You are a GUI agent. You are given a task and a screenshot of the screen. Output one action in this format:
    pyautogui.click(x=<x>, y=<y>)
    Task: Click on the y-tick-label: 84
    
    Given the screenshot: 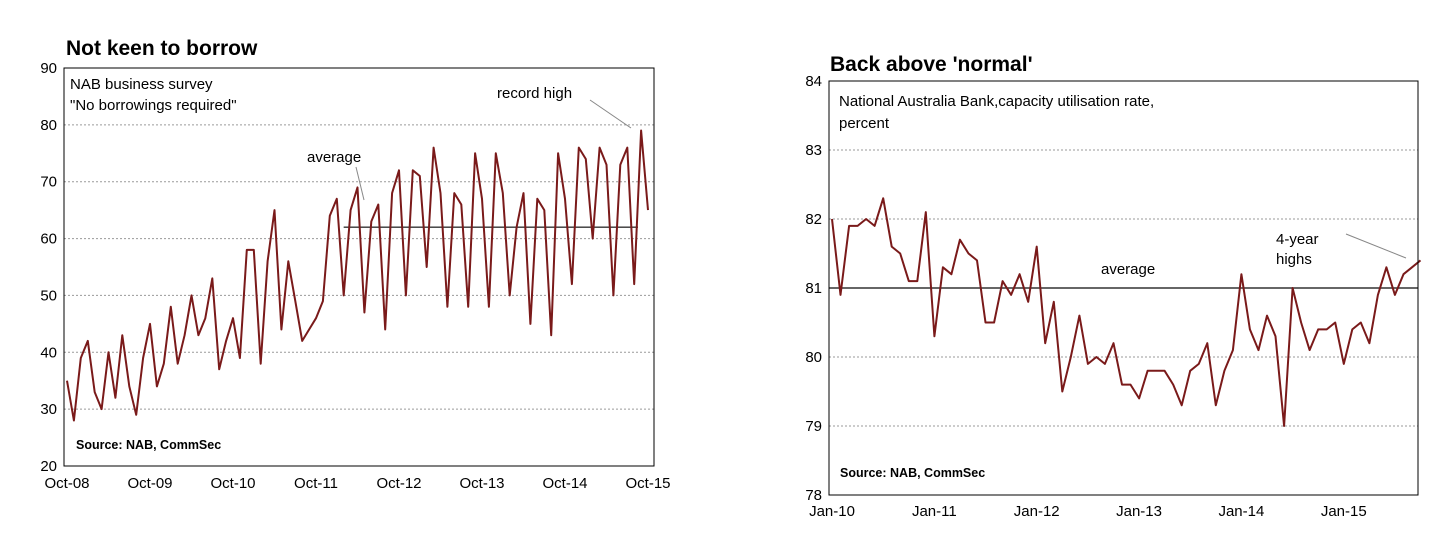 What is the action you would take?
    pyautogui.click(x=813, y=81)
    